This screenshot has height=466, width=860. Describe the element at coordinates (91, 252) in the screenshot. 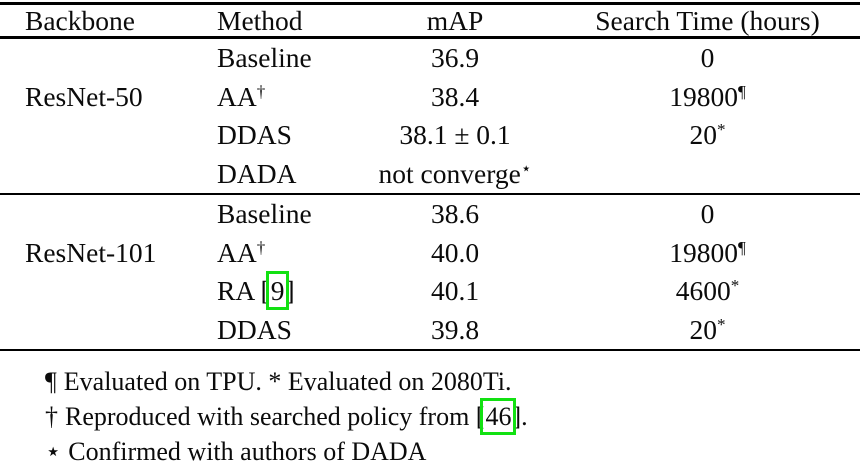

I see `backbone-label: ResNet-101` at that location.